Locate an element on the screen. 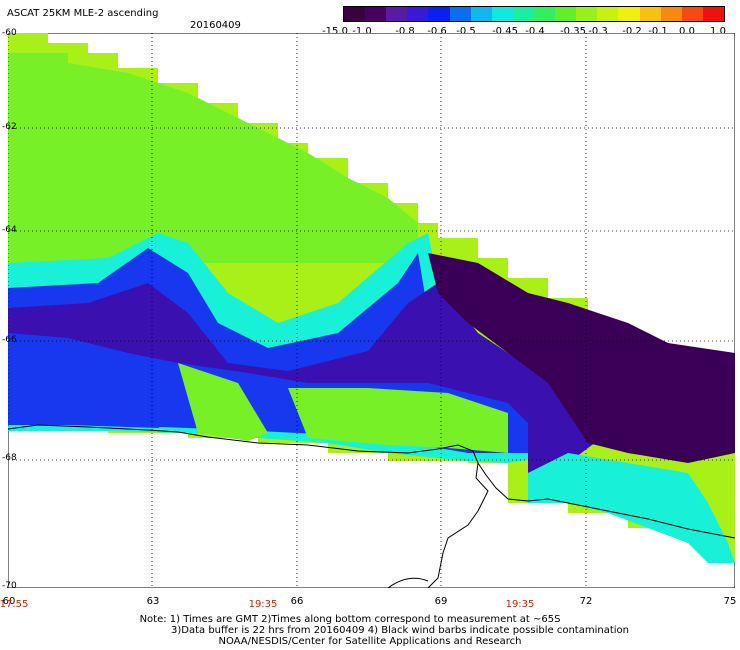 This screenshot has width=740, height=650. region-blue-west is located at coordinates (108, 390).